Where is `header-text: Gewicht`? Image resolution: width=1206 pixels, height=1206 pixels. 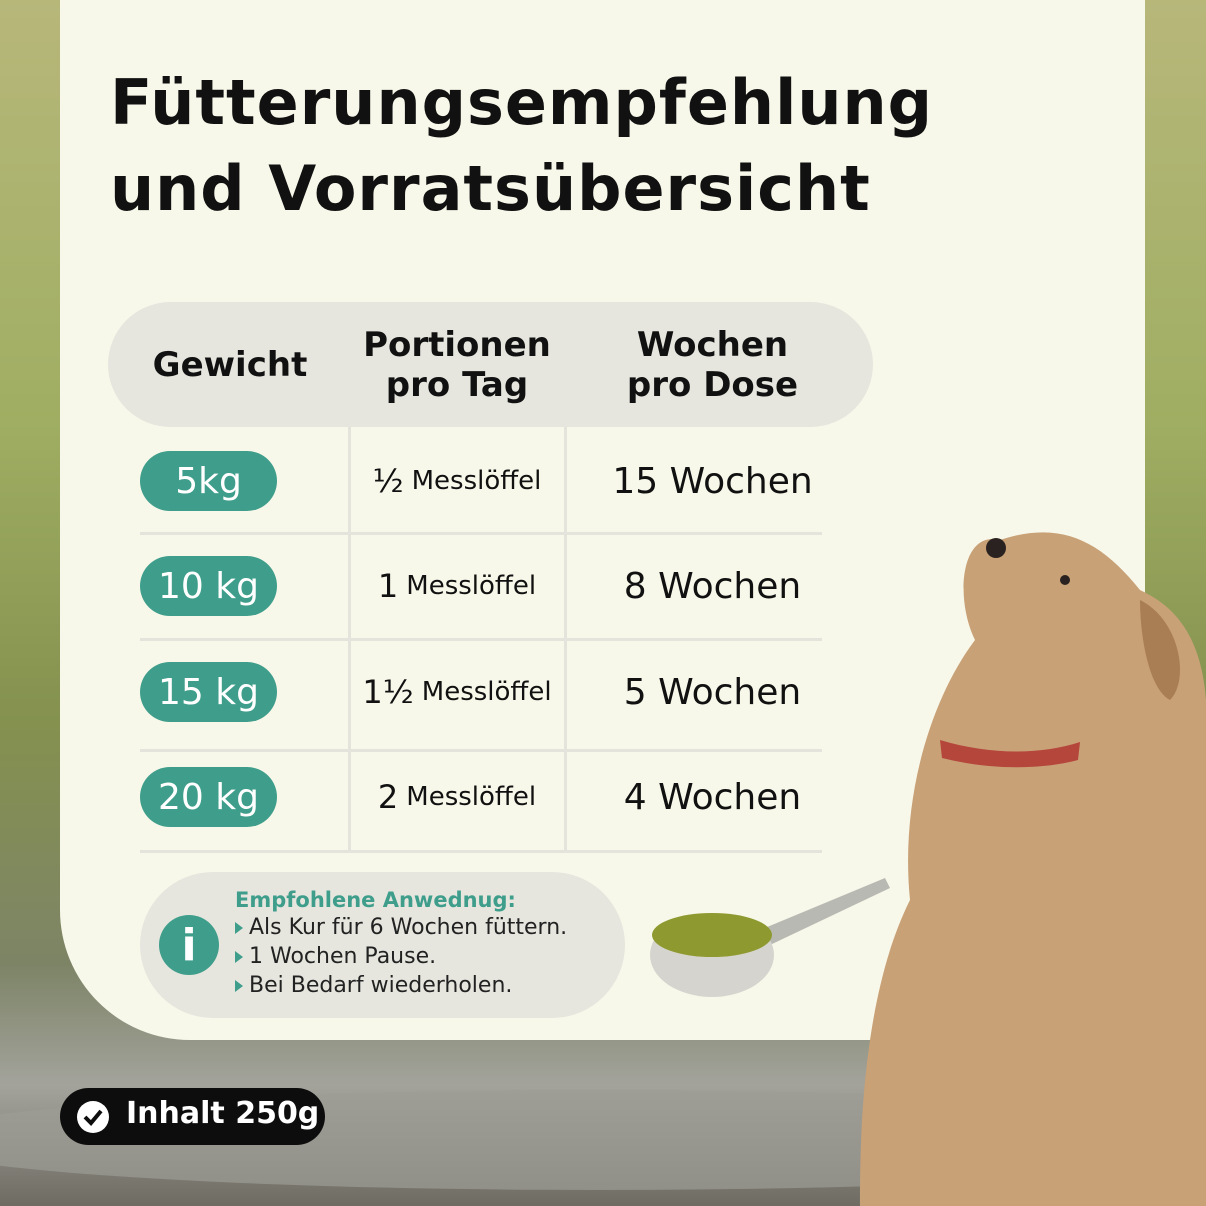
header-text: Gewicht is located at coordinates (230, 364).